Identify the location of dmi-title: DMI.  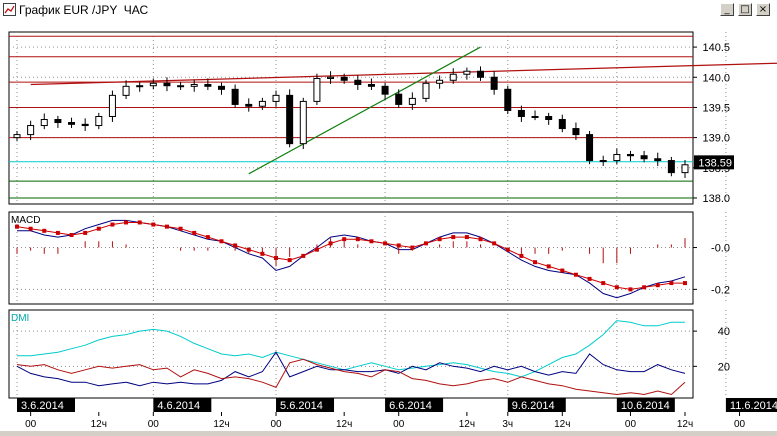
(20, 318).